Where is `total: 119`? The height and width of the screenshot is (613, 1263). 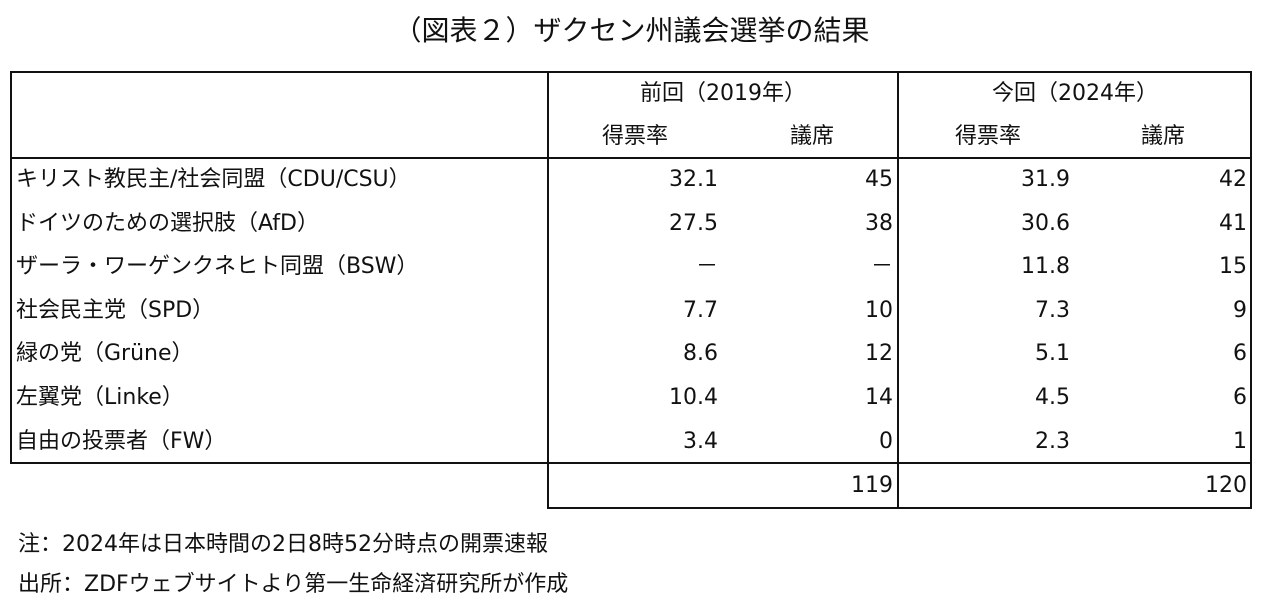 total: 119 is located at coordinates (872, 485).